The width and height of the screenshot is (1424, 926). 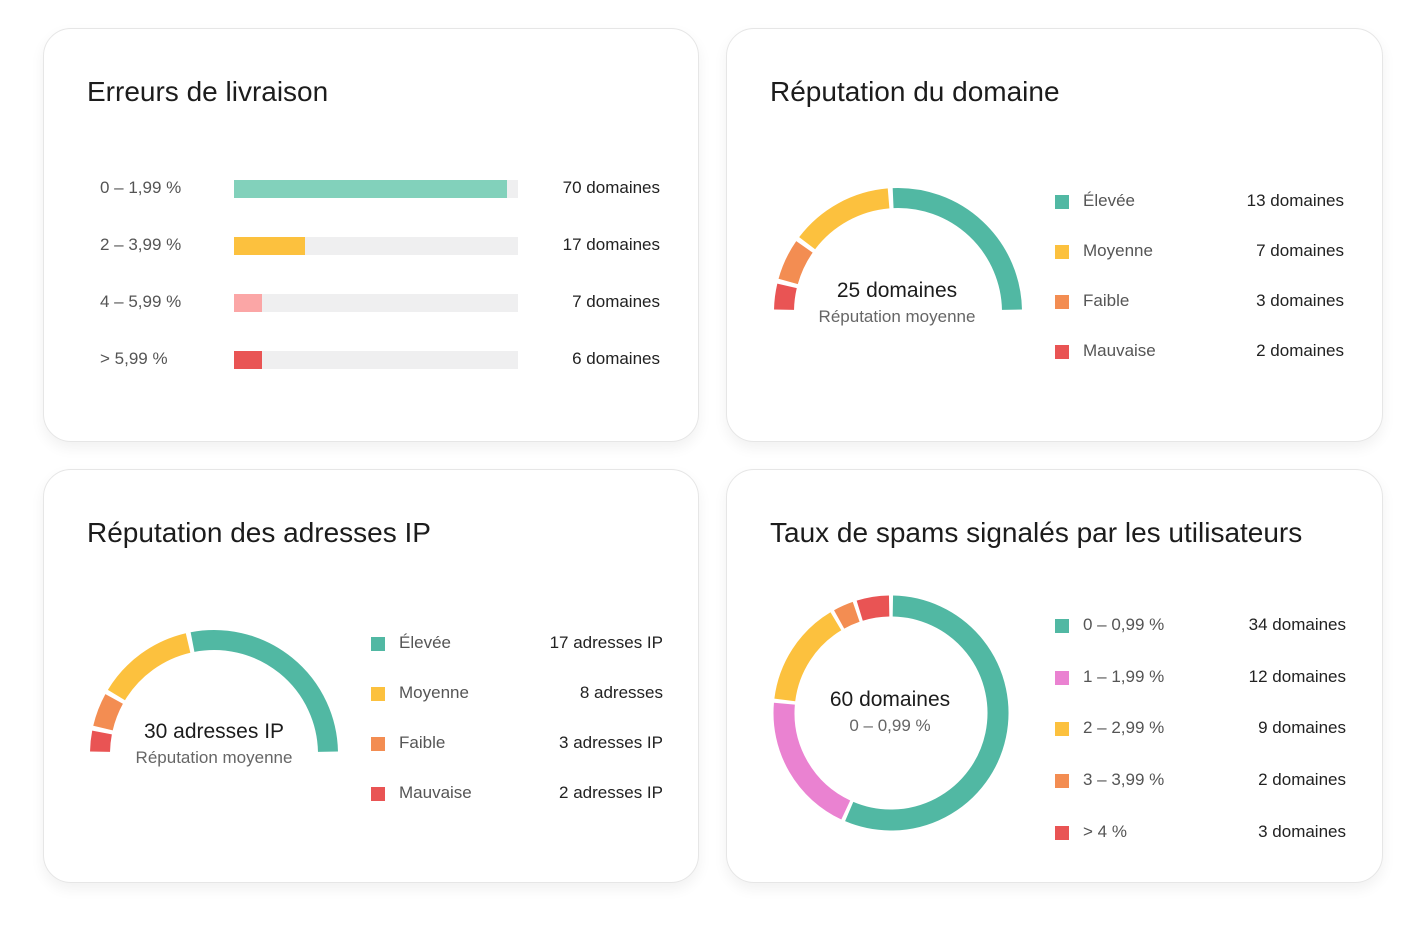 I want to click on bar-label: 0 – 1,99 %, so click(x=141, y=187).